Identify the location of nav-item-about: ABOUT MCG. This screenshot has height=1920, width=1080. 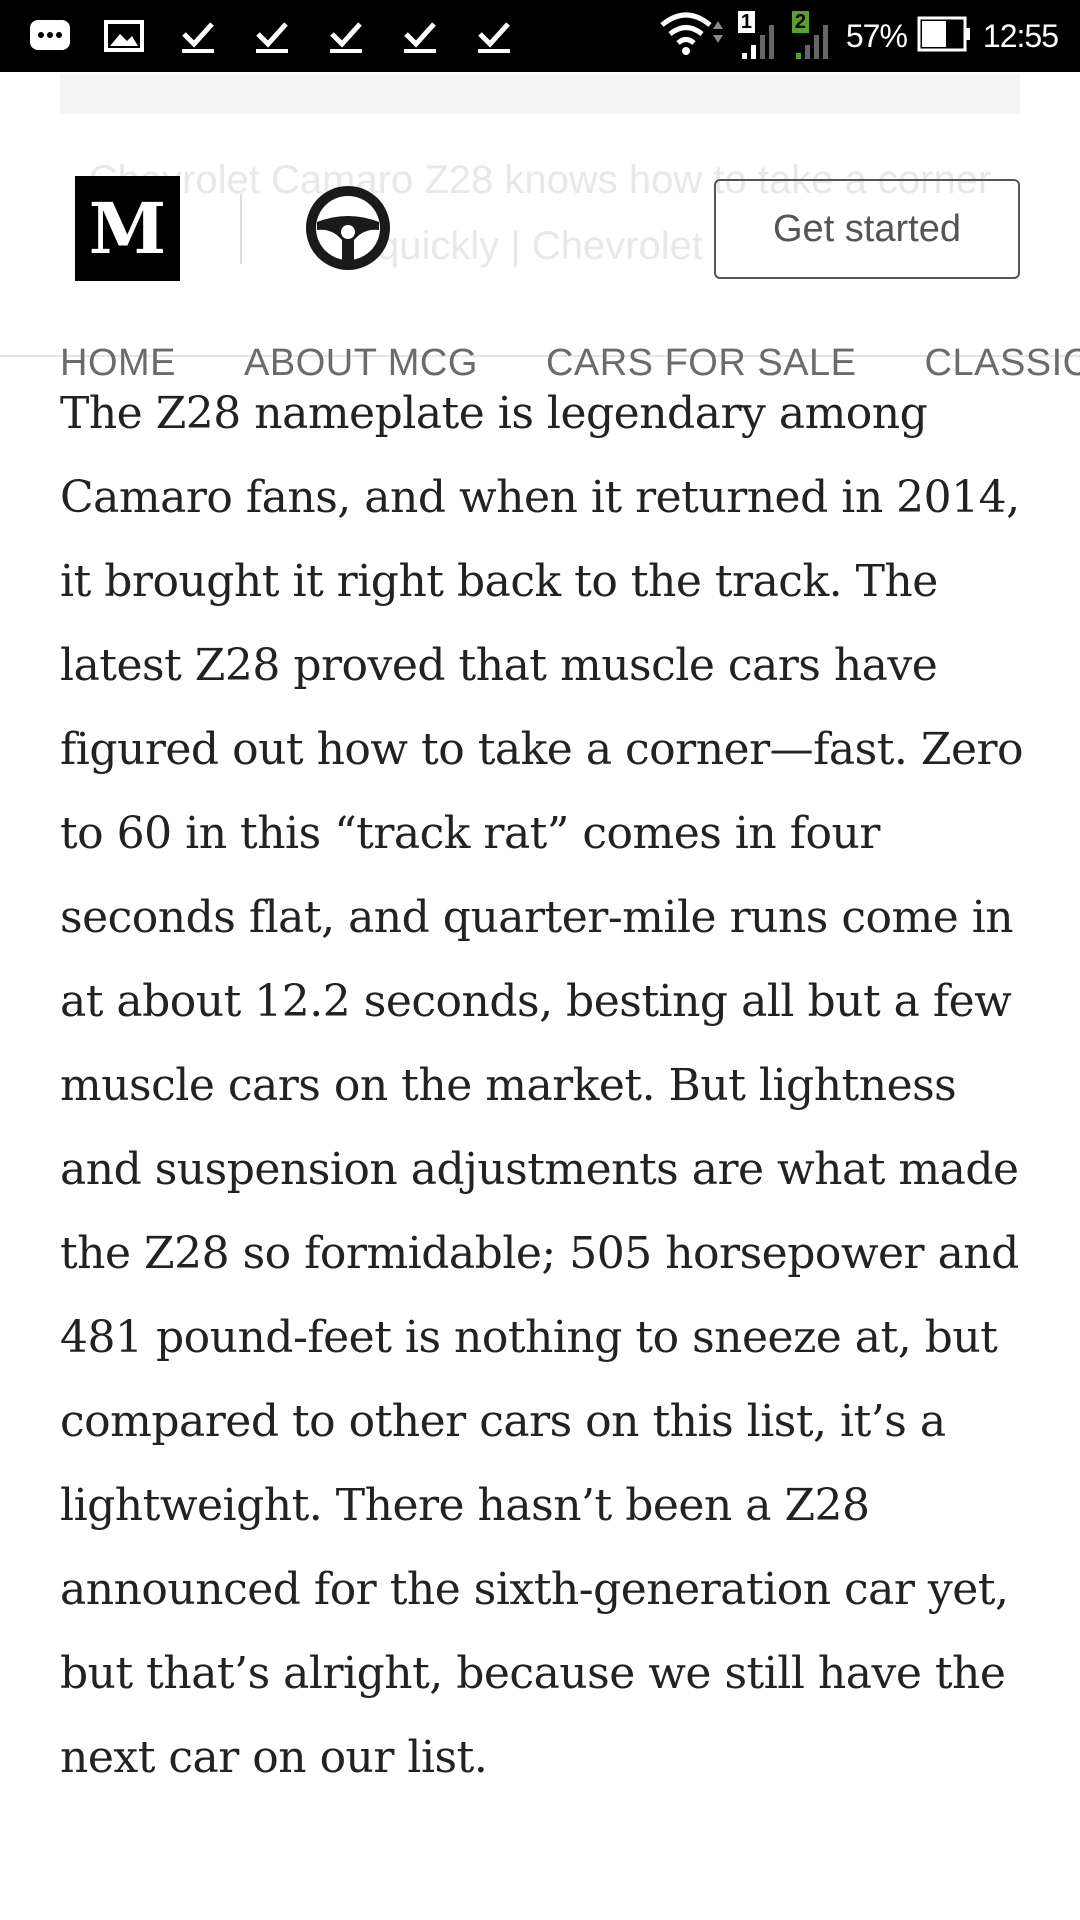
(361, 363).